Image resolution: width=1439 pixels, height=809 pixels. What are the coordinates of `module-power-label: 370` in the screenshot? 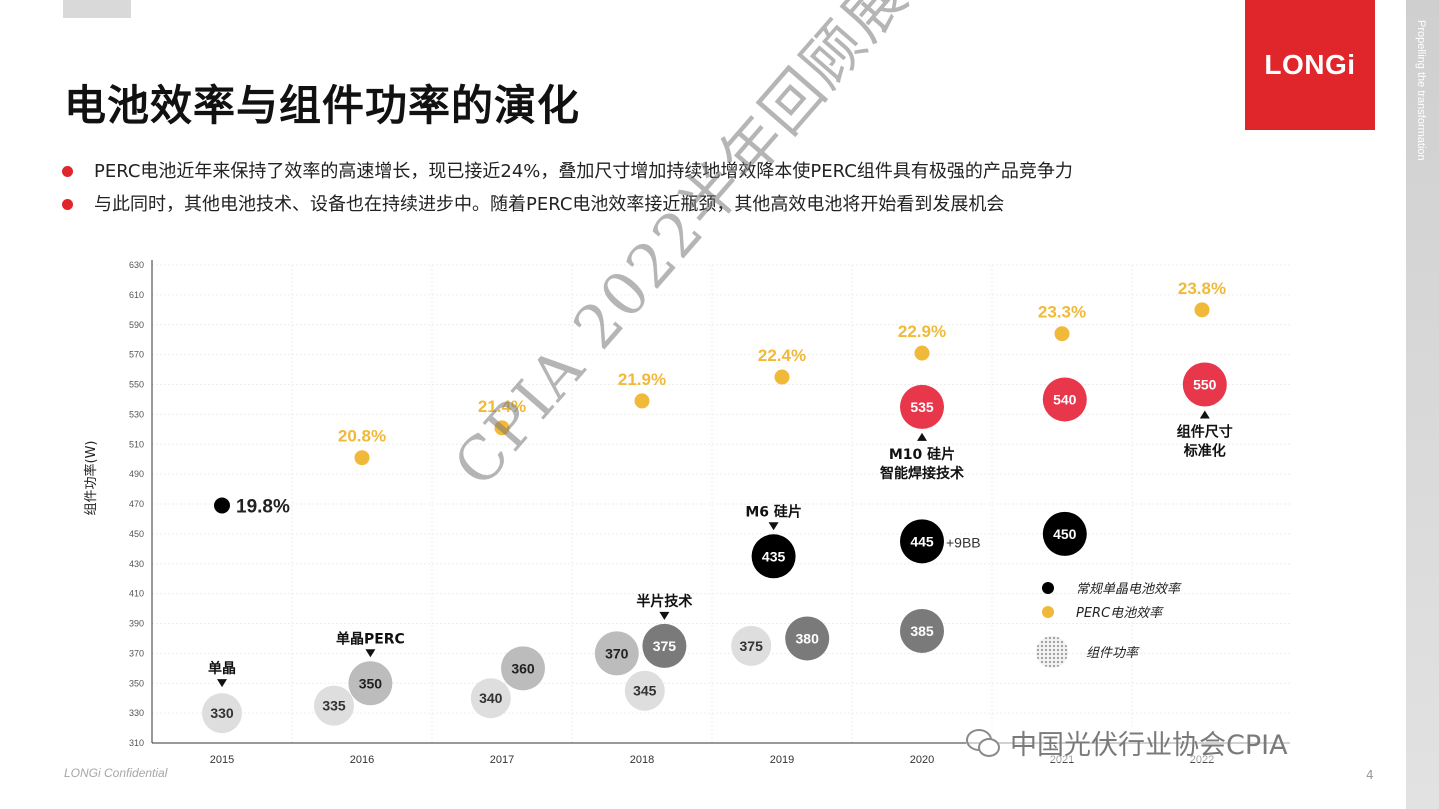 It's located at (617, 653).